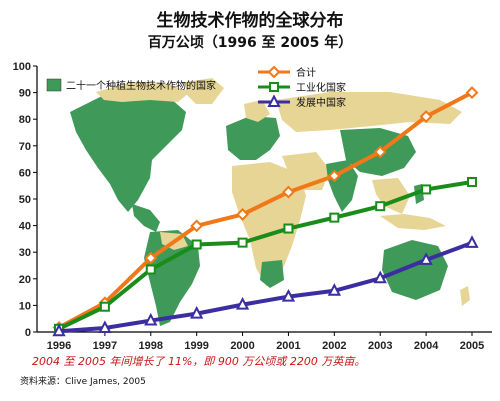 The image size is (500, 401). What do you see at coordinates (25, 253) in the screenshot?
I see `y-tick-label: 30` at bounding box center [25, 253].